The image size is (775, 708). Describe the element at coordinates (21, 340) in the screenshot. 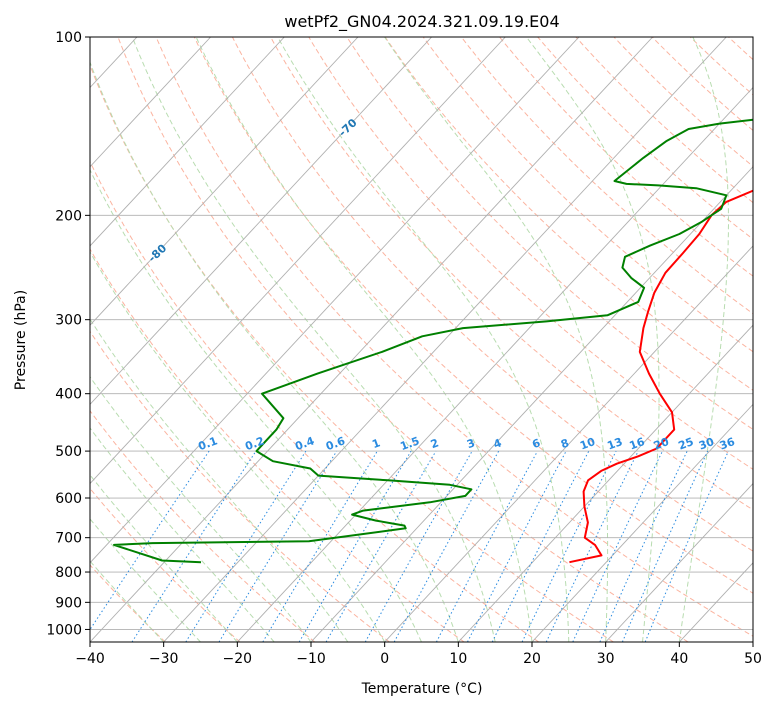

I see `y-axis-label: Pressure (hPa)` at that location.